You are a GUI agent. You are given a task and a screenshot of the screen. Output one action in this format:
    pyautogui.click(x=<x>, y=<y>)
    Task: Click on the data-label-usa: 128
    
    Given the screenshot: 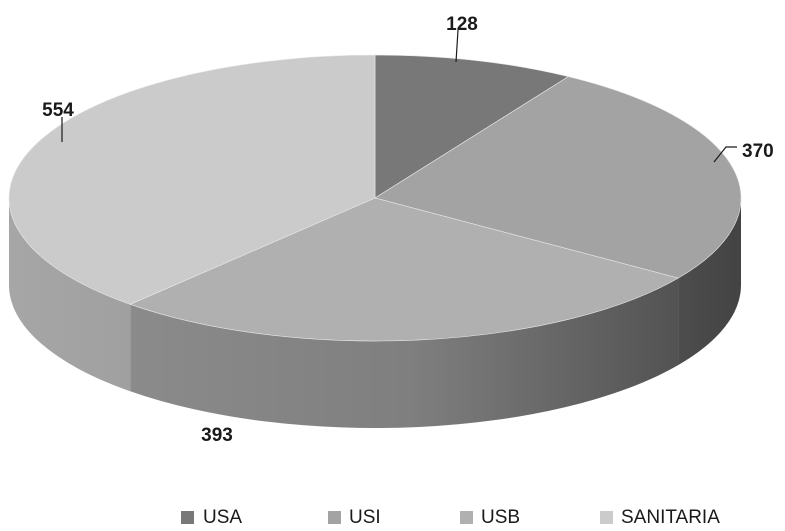 What is the action you would take?
    pyautogui.click(x=462, y=24)
    